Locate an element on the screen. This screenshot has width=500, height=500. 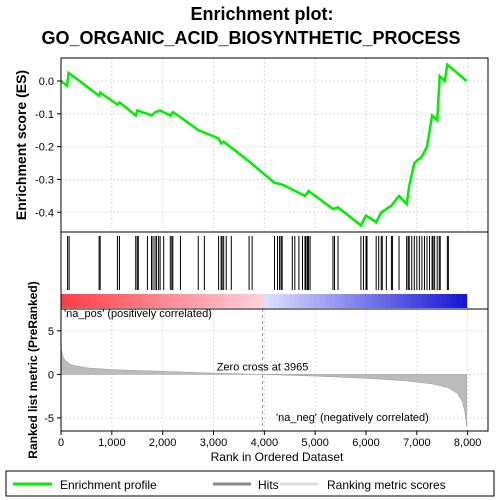
es-tick-label: 0.0 is located at coordinates (46, 82).